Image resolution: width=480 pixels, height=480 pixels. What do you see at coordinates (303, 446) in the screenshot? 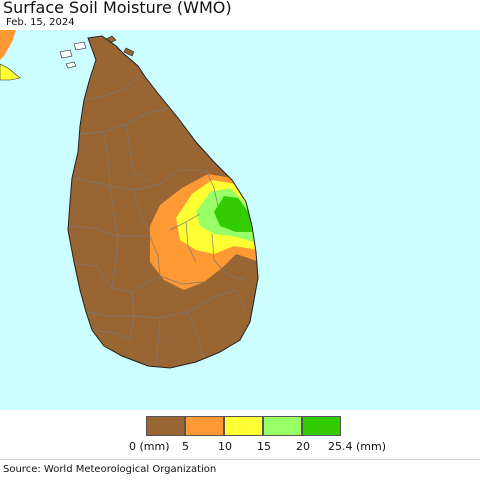
I see `legend-tick-20: 20` at bounding box center [303, 446].